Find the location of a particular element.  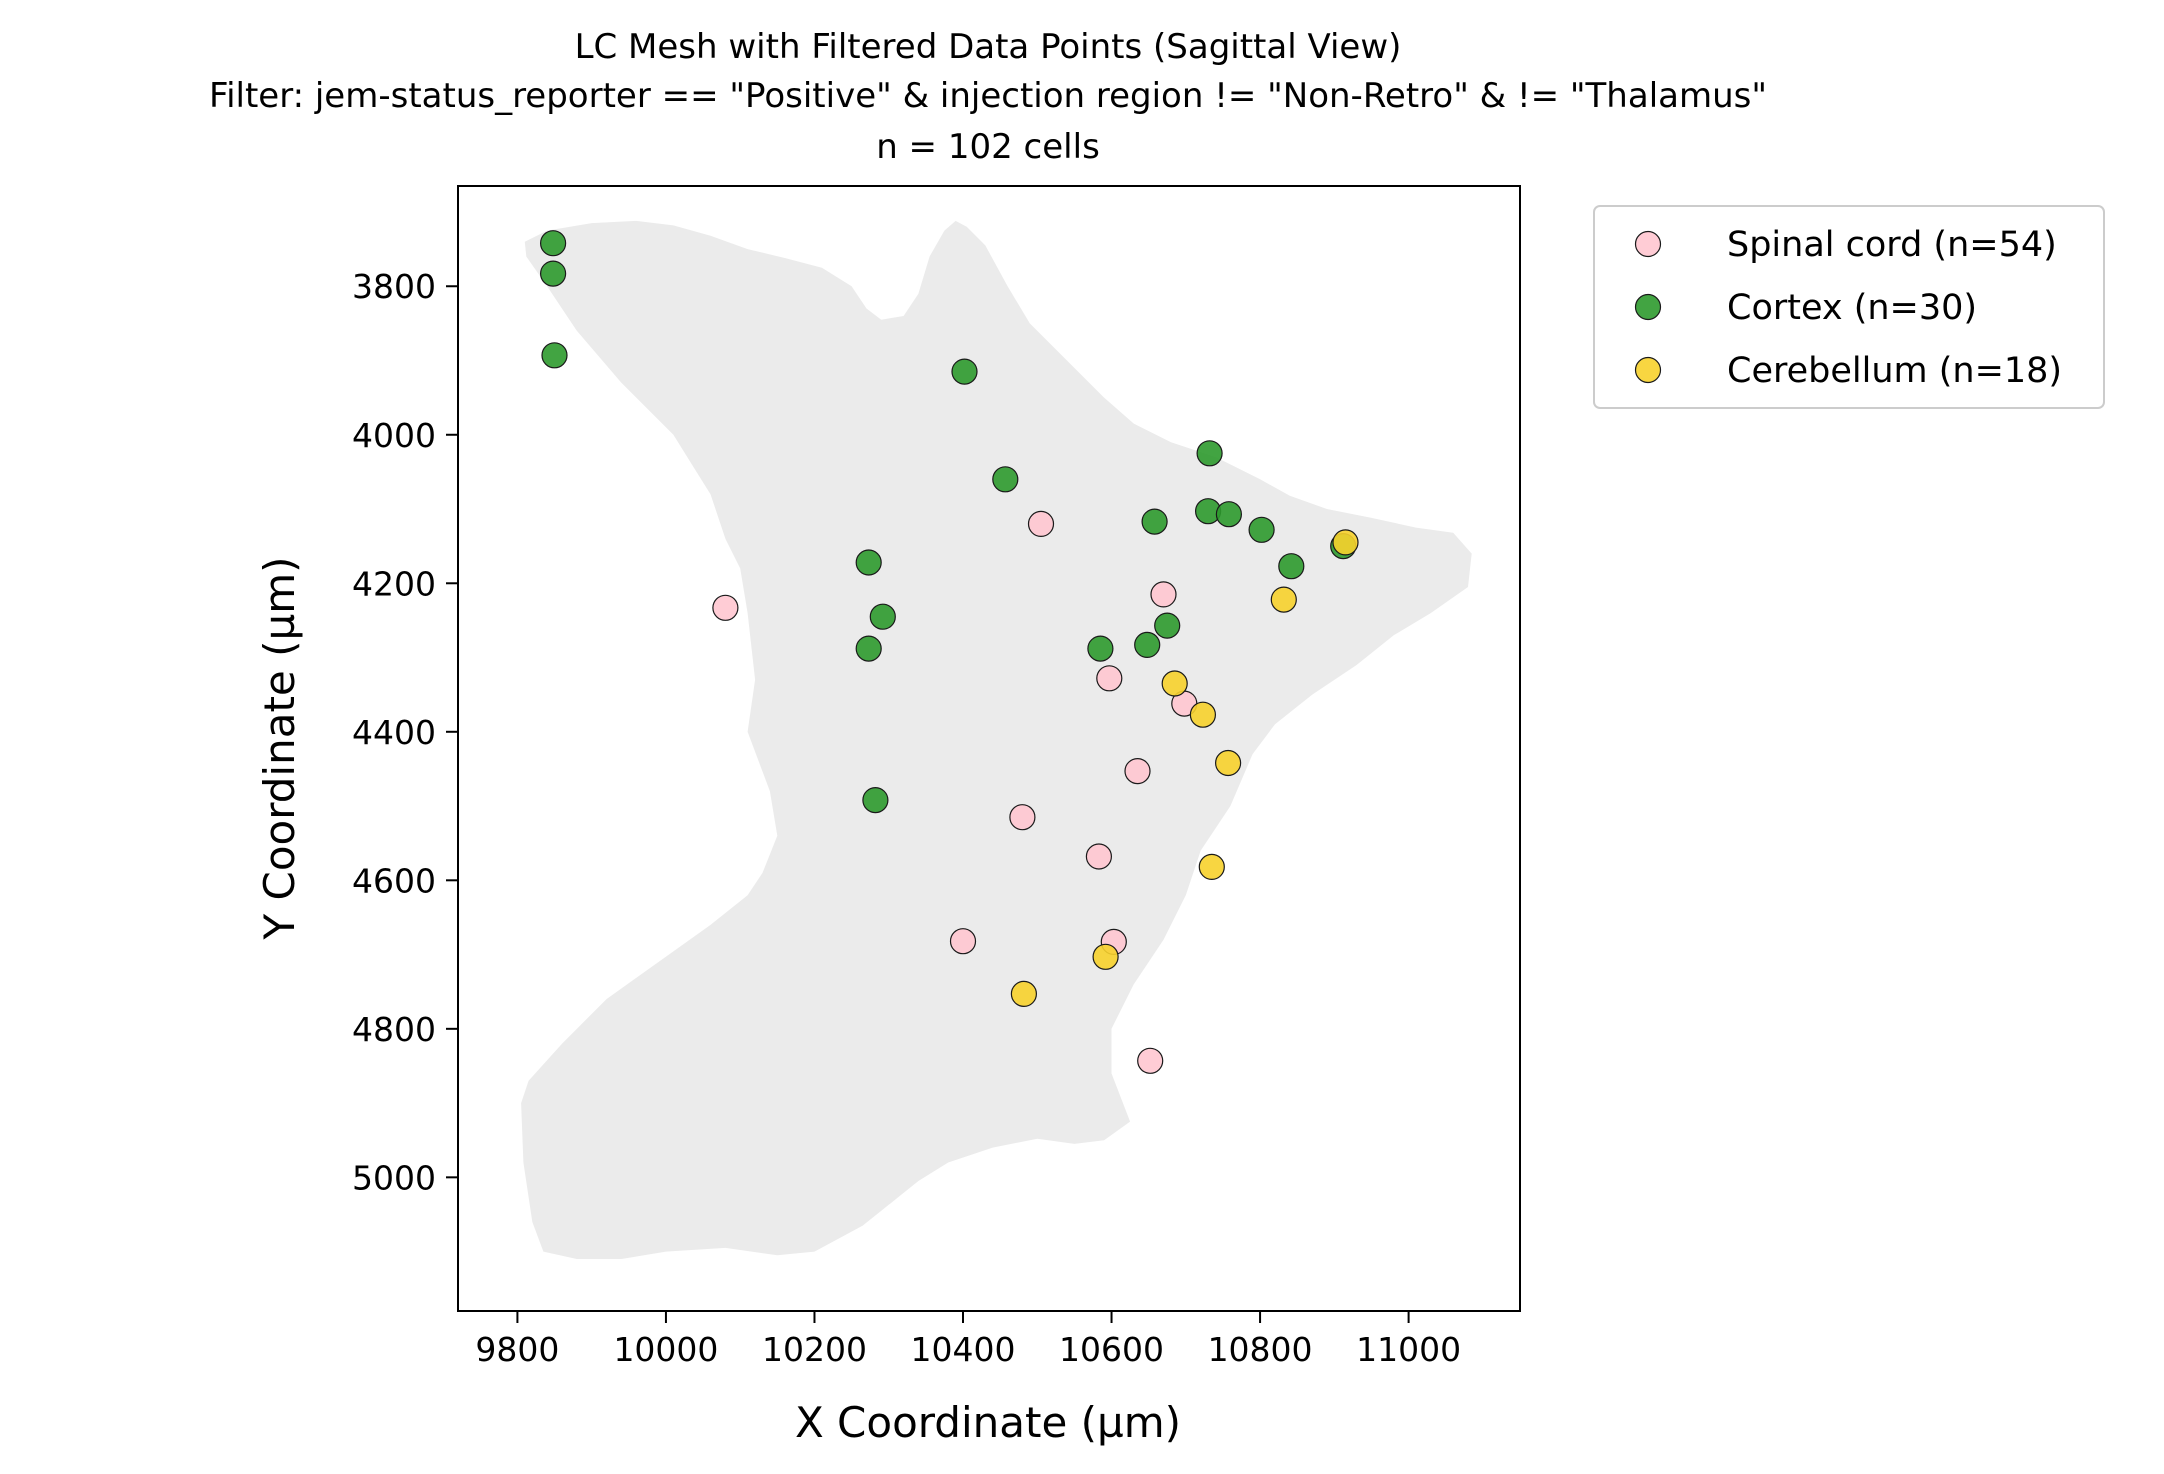

x-tick-label: 10000 is located at coordinates (665, 1349).